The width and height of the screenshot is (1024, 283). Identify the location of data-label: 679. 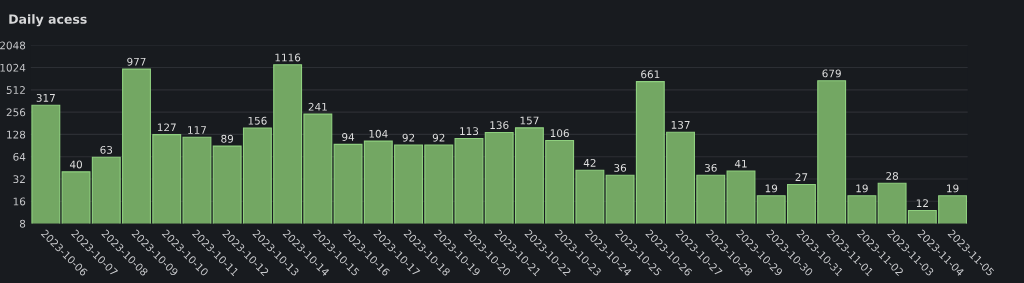
(831, 73).